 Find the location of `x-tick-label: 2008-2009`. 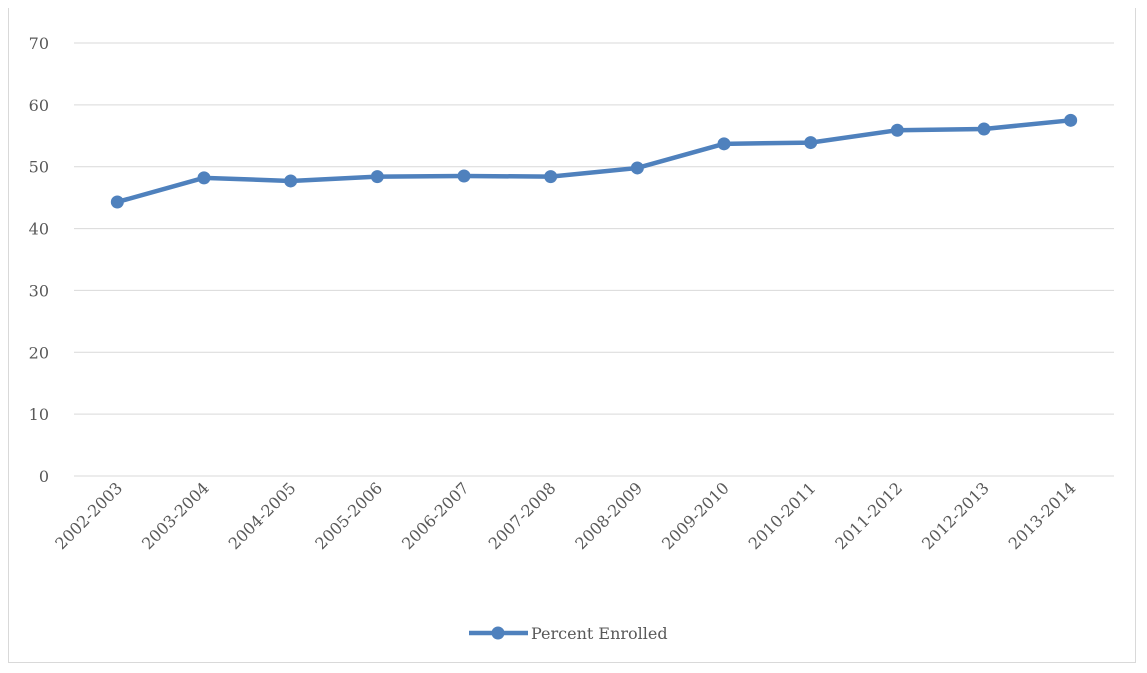

x-tick-label: 2008-2009 is located at coordinates (608, 515).